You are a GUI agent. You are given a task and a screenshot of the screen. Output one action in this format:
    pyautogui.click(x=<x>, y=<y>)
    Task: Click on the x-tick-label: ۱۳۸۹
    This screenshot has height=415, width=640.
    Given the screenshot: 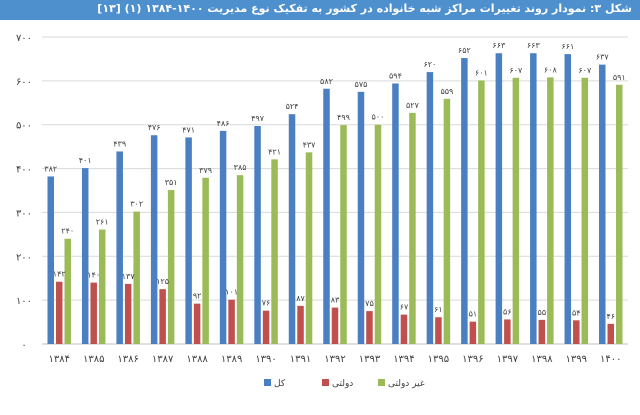 What is the action you would take?
    pyautogui.click(x=231, y=359)
    